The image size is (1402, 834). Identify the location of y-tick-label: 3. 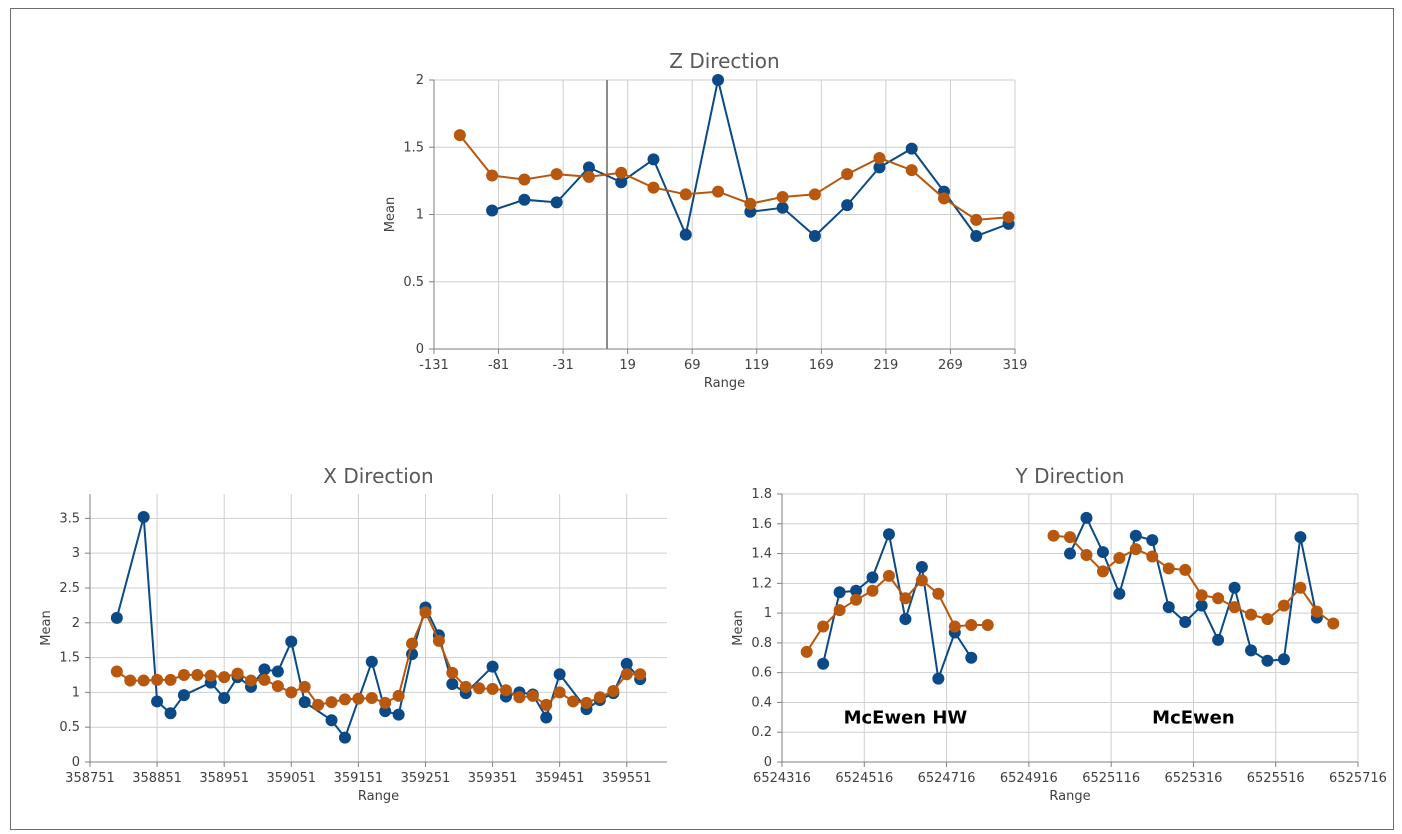
(76, 553).